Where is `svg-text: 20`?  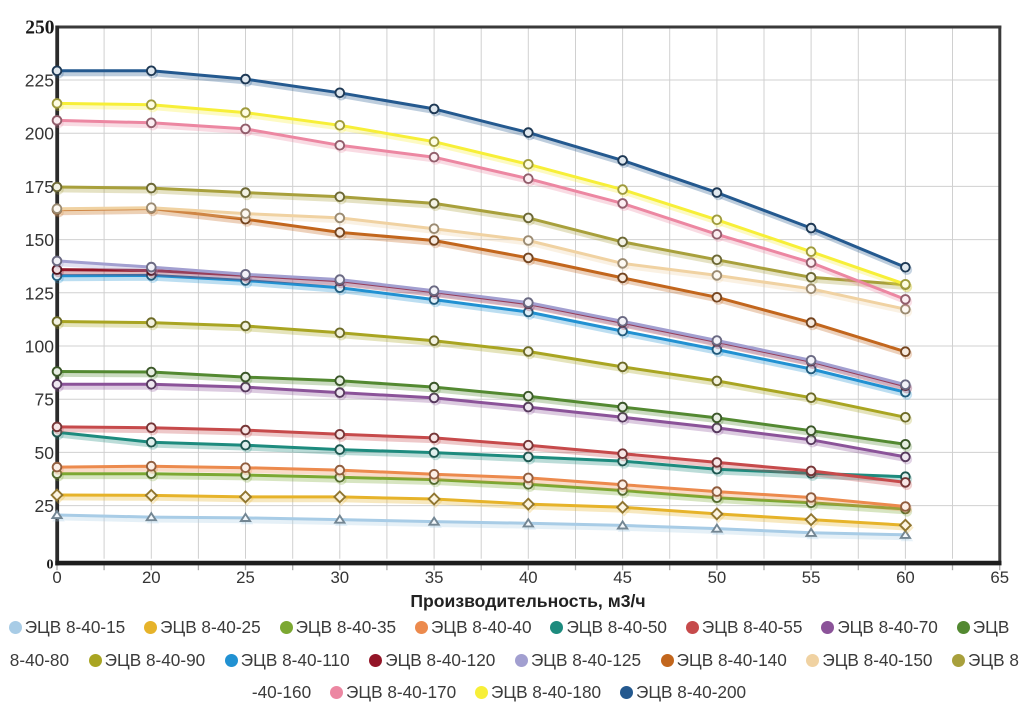 svg-text: 20 is located at coordinates (151, 577).